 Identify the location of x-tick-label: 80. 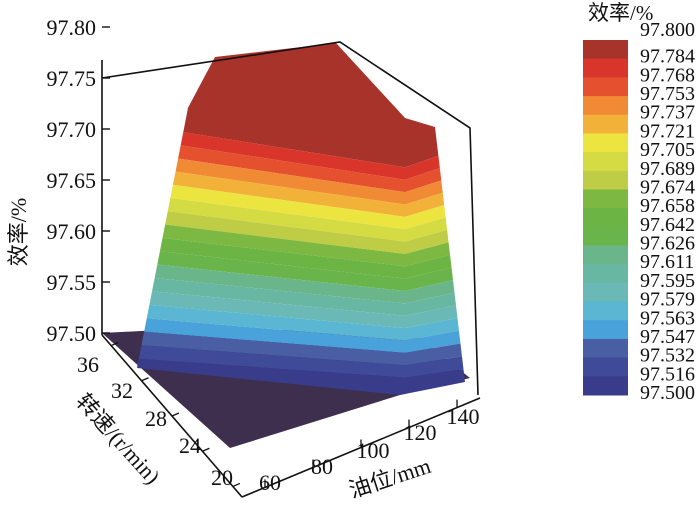
(322, 466).